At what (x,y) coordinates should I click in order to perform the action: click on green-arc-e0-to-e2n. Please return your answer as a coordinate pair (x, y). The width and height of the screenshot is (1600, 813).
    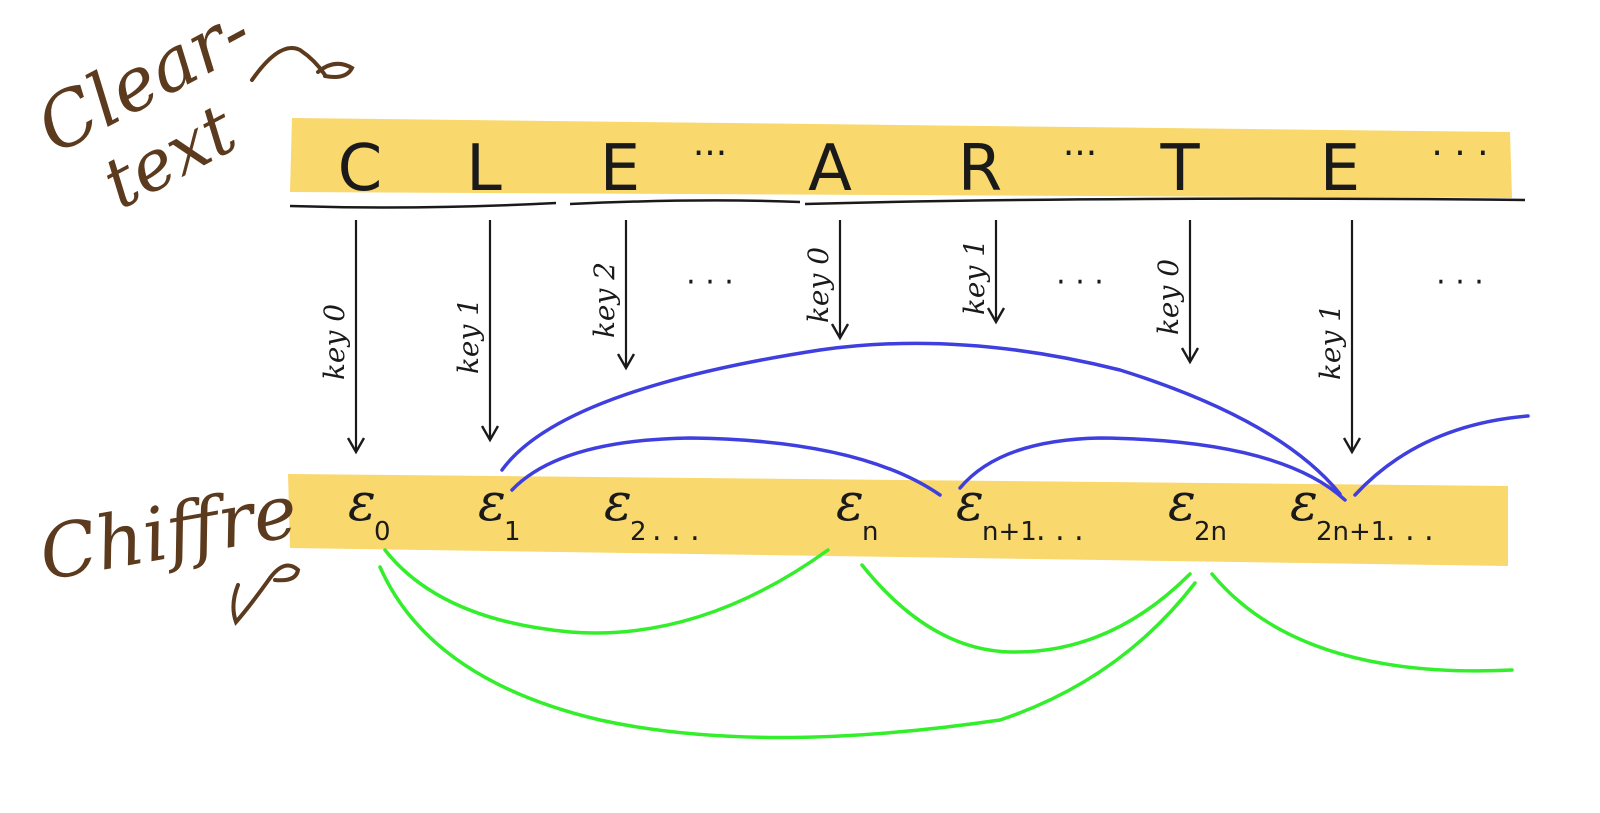
    Looking at the image, I should click on (787, 652).